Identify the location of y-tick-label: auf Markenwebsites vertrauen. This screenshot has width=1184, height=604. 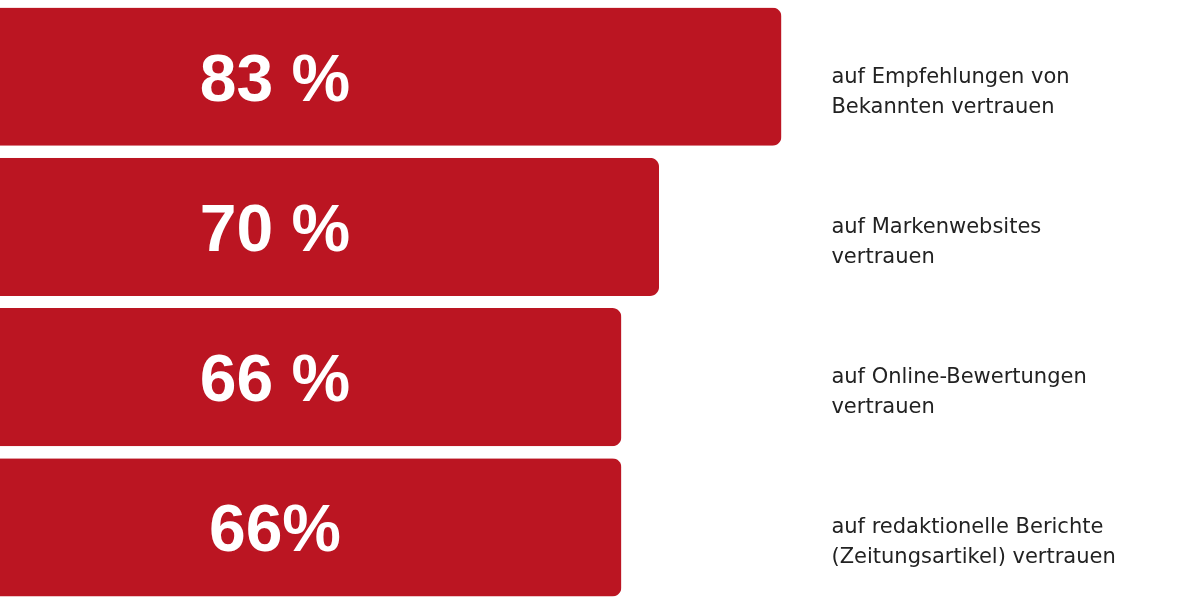
(936, 240).